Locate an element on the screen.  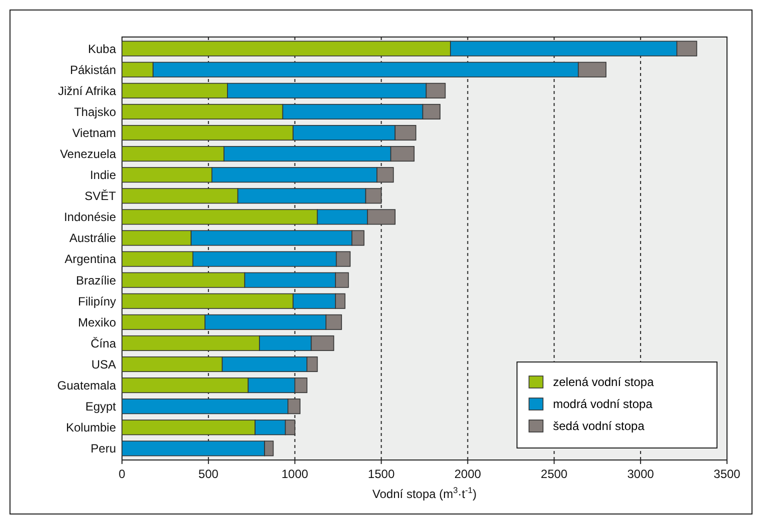
x-tick-label: 0 is located at coordinates (122, 474).